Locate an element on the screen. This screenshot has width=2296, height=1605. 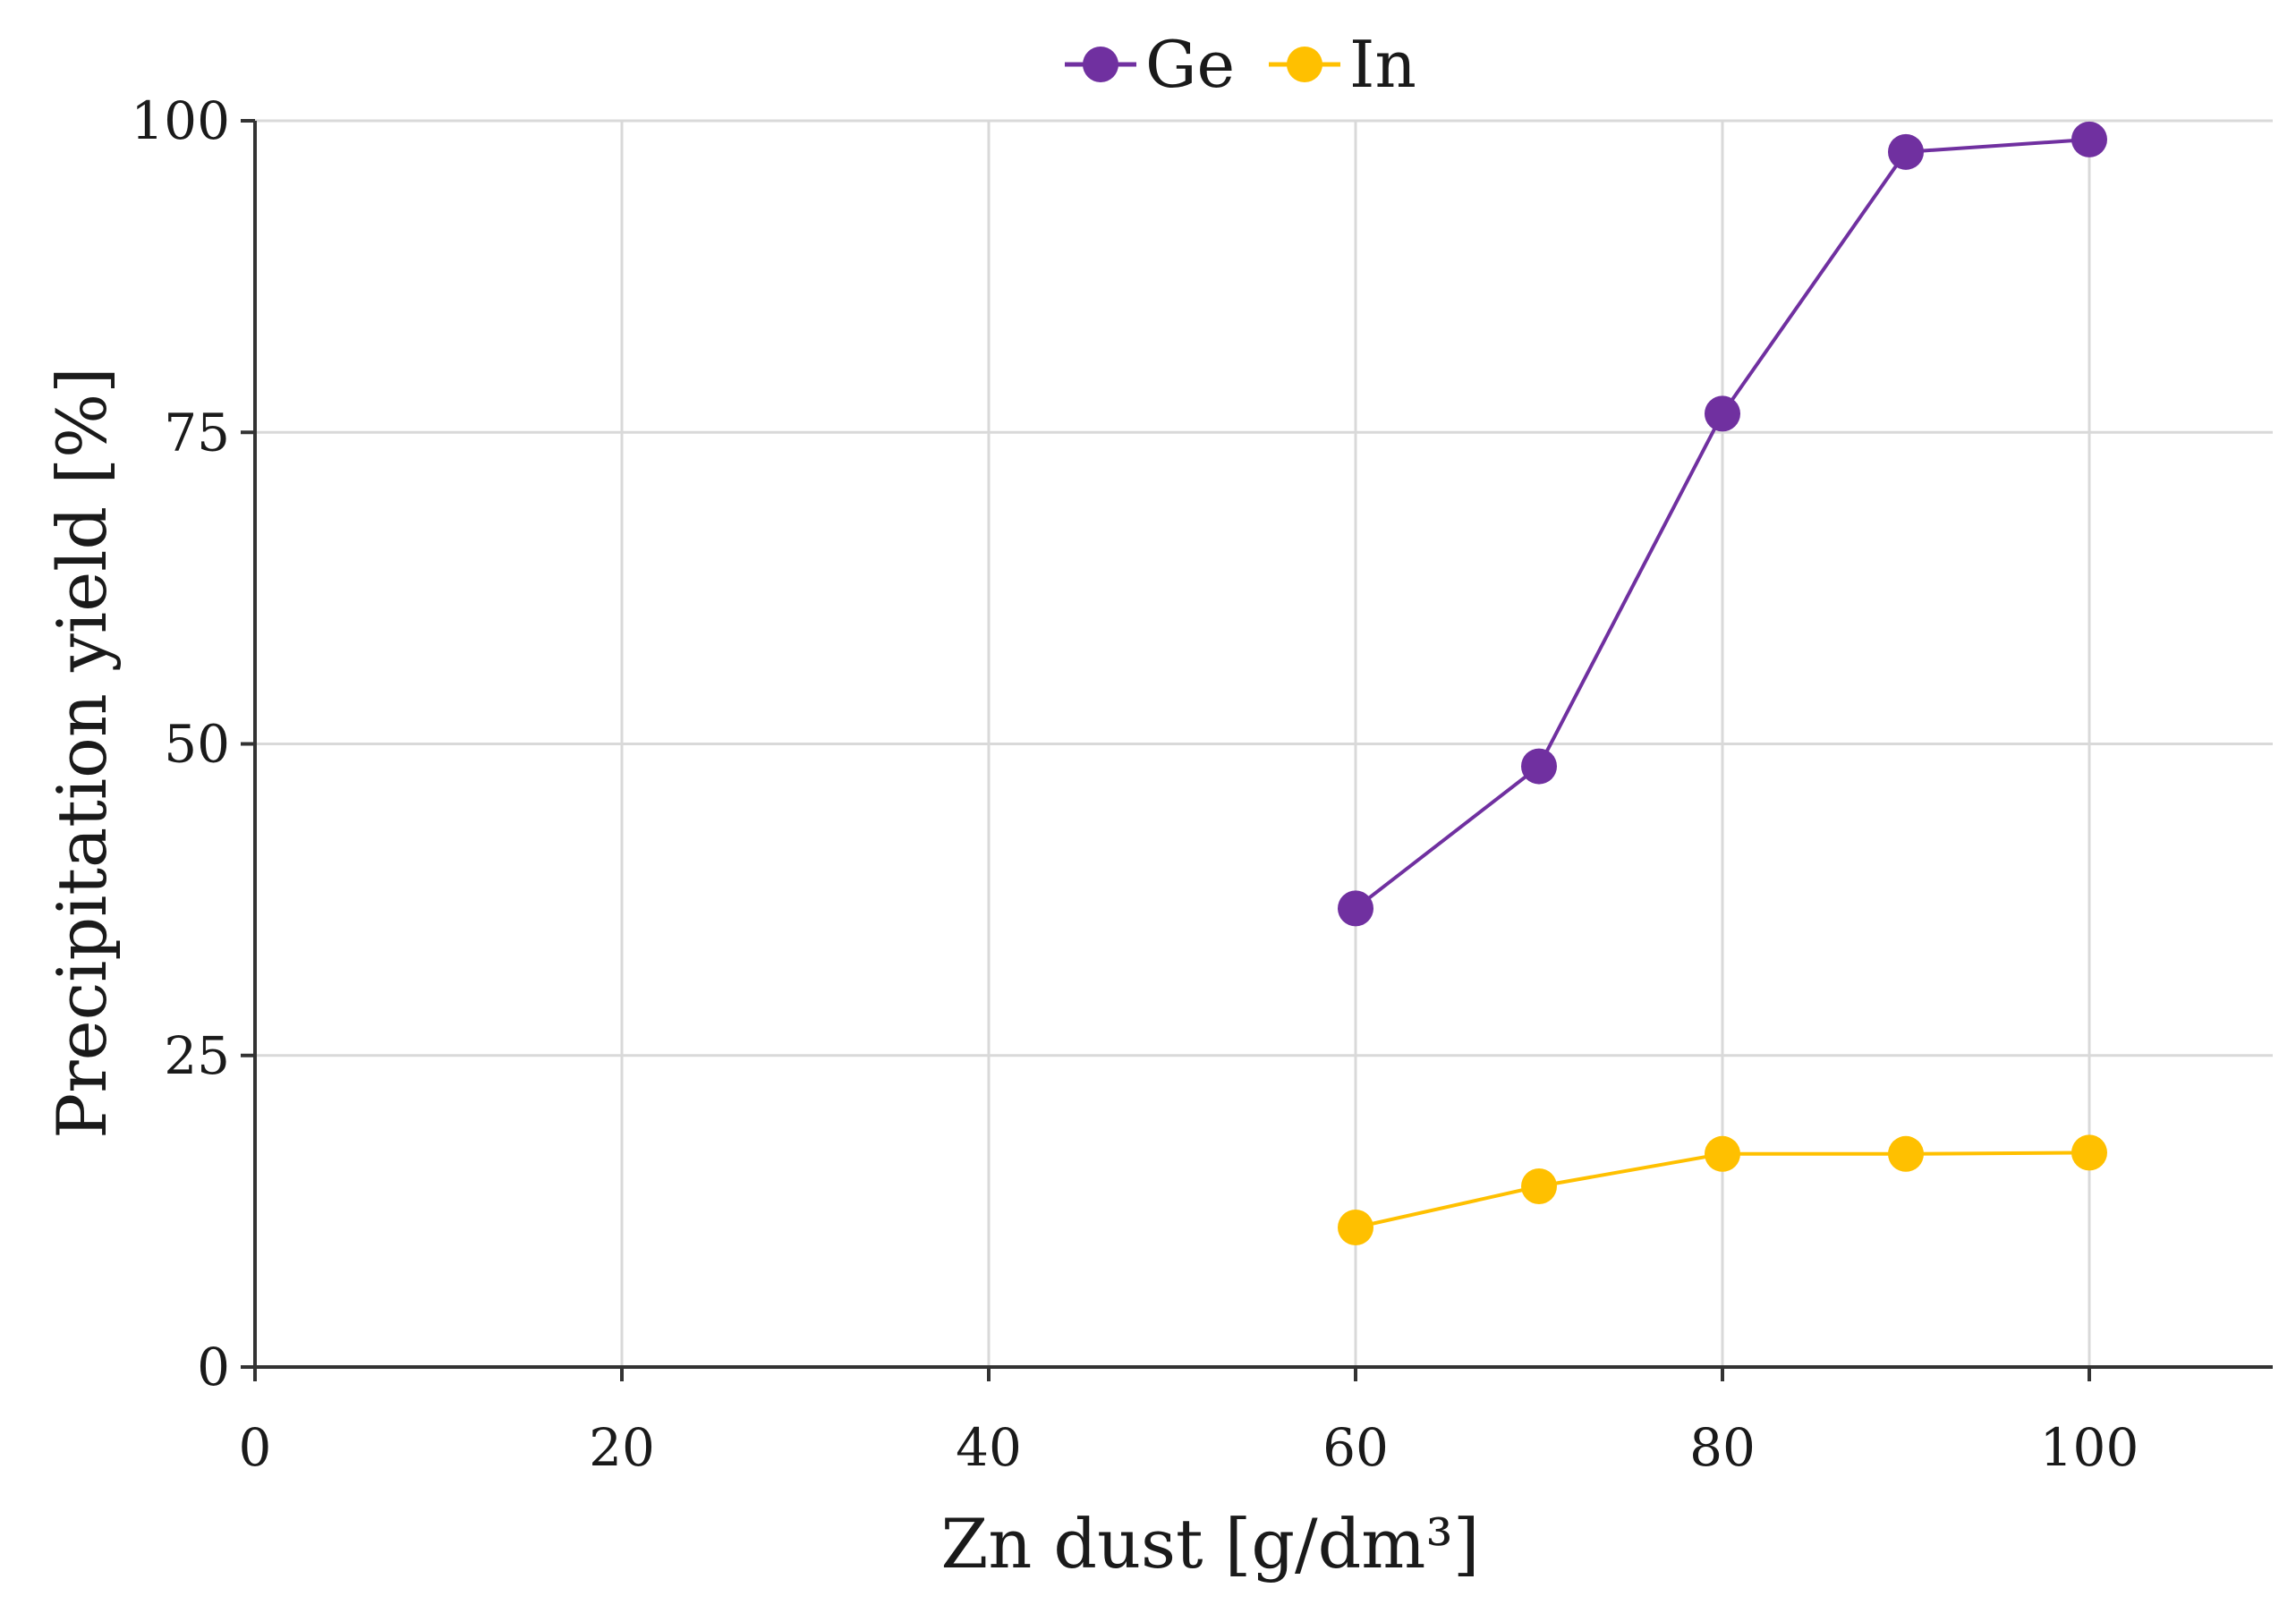
y-tick-label: 100 is located at coordinates (180, 120).